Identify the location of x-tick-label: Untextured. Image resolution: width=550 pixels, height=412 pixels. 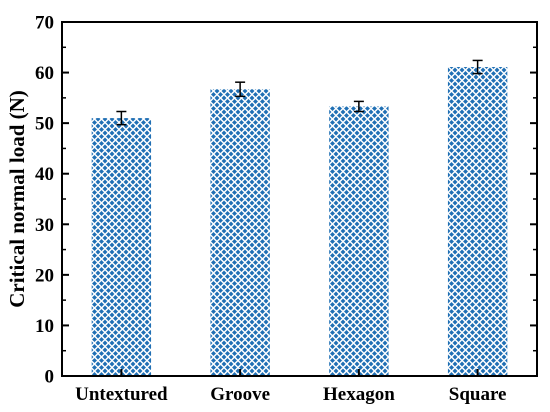
(121, 394).